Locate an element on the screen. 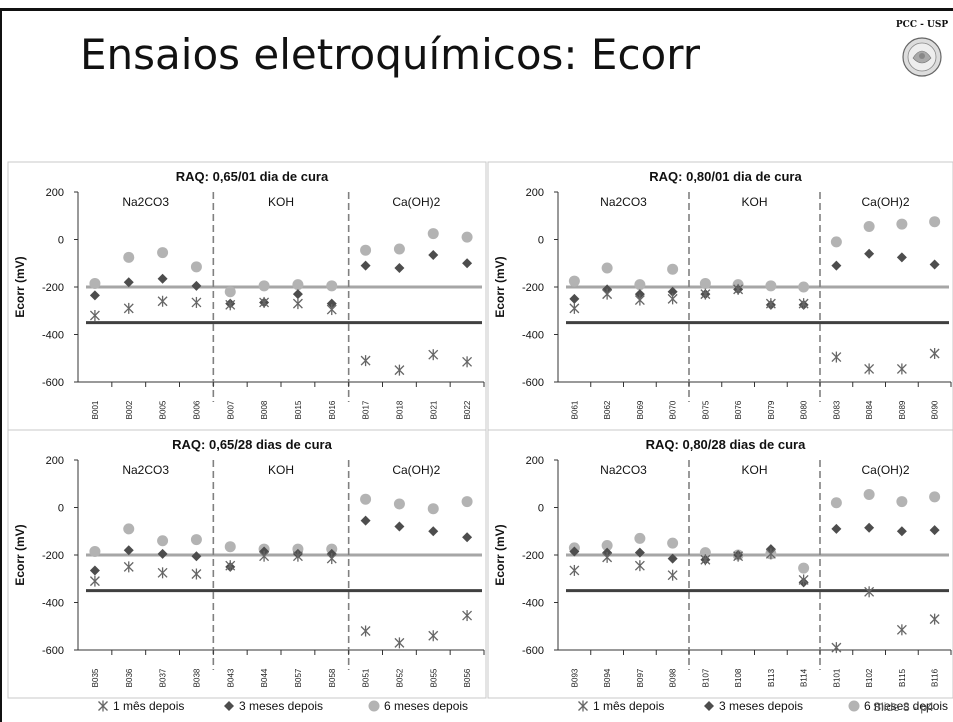 Image resolution: width=953 pixels, height=722 pixels. legend-marker is located at coordinates (103, 706).